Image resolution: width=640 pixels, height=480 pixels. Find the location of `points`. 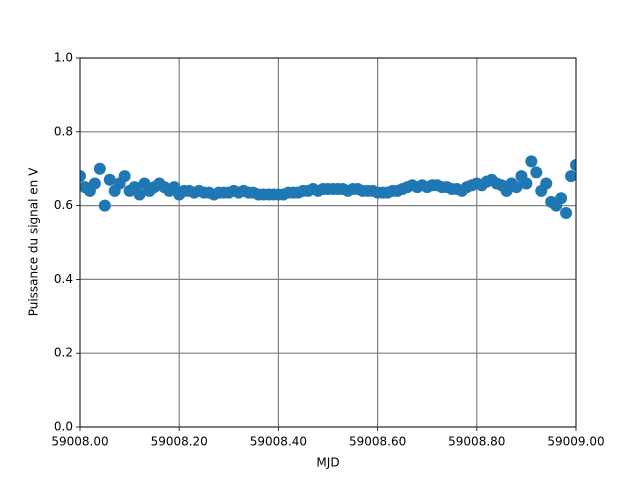

points is located at coordinates (328, 187).